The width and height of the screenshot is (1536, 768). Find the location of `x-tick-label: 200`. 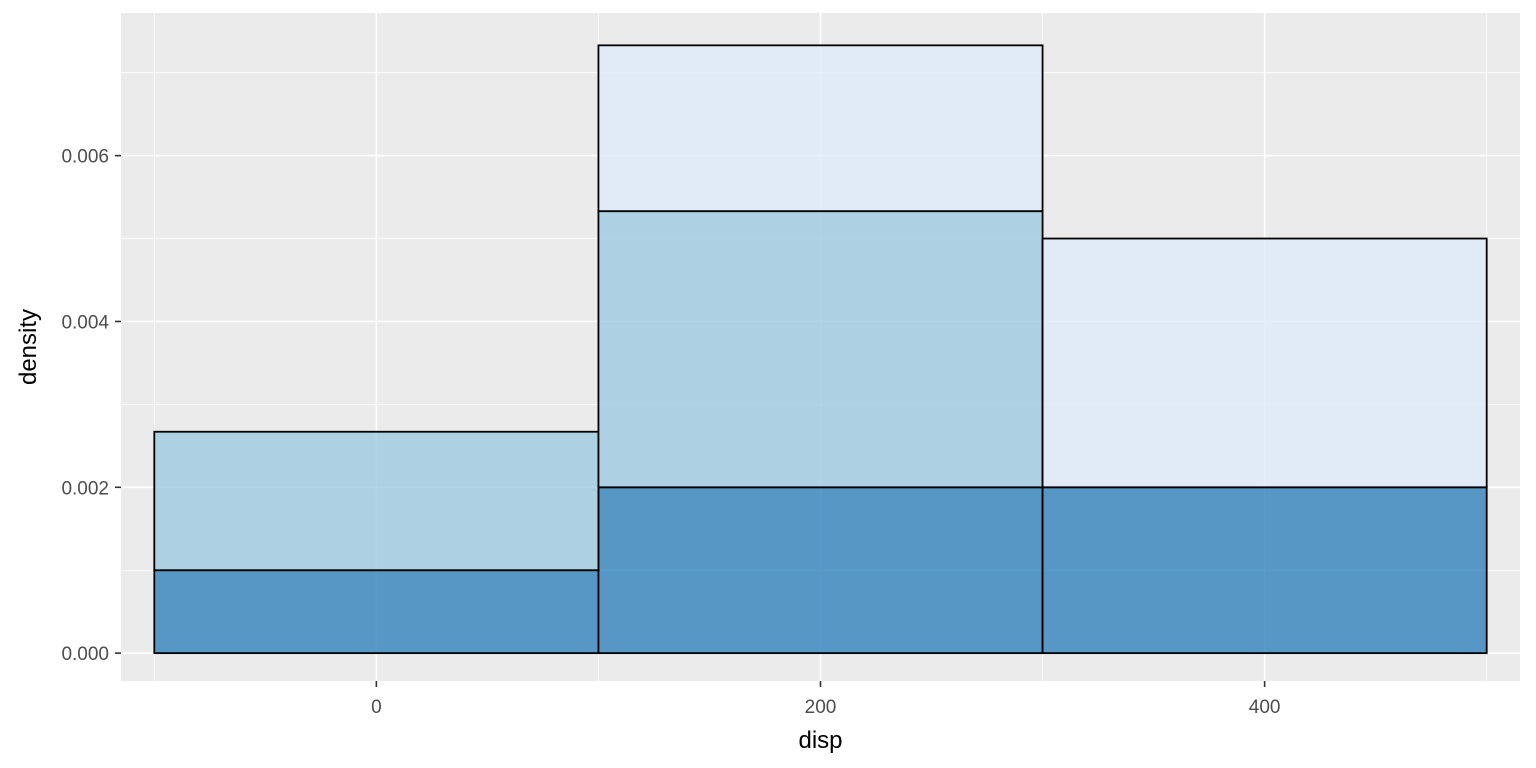

x-tick-label: 200 is located at coordinates (821, 707).